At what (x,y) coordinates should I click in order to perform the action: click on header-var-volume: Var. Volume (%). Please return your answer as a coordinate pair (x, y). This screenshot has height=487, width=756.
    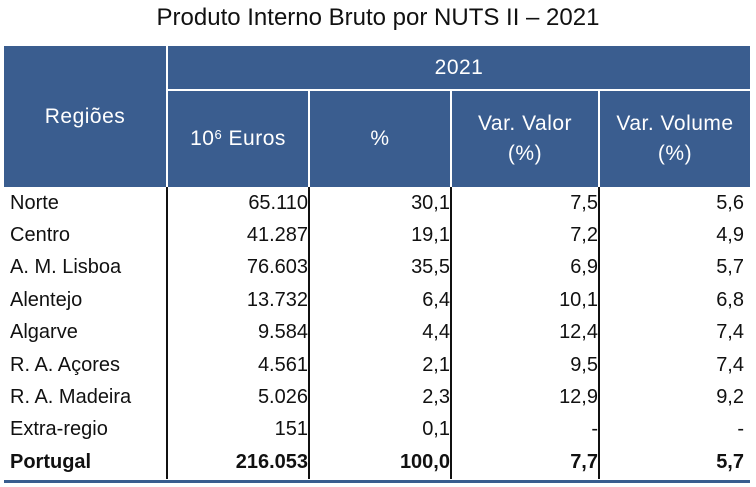
    Looking at the image, I should click on (675, 139).